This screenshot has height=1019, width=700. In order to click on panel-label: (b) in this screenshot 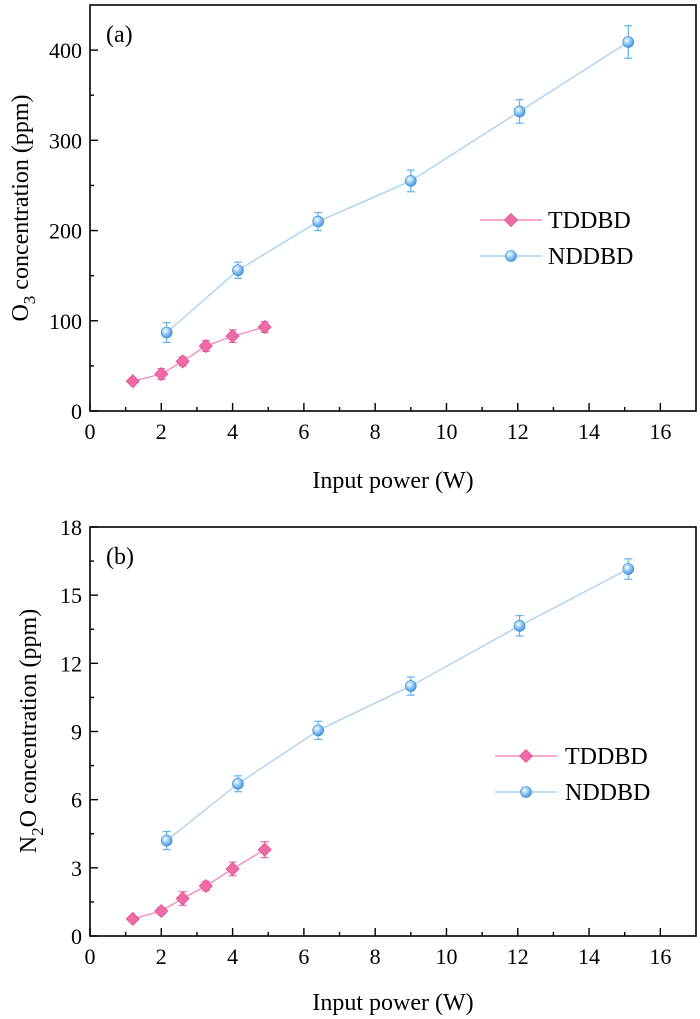, I will do `click(120, 557)`.